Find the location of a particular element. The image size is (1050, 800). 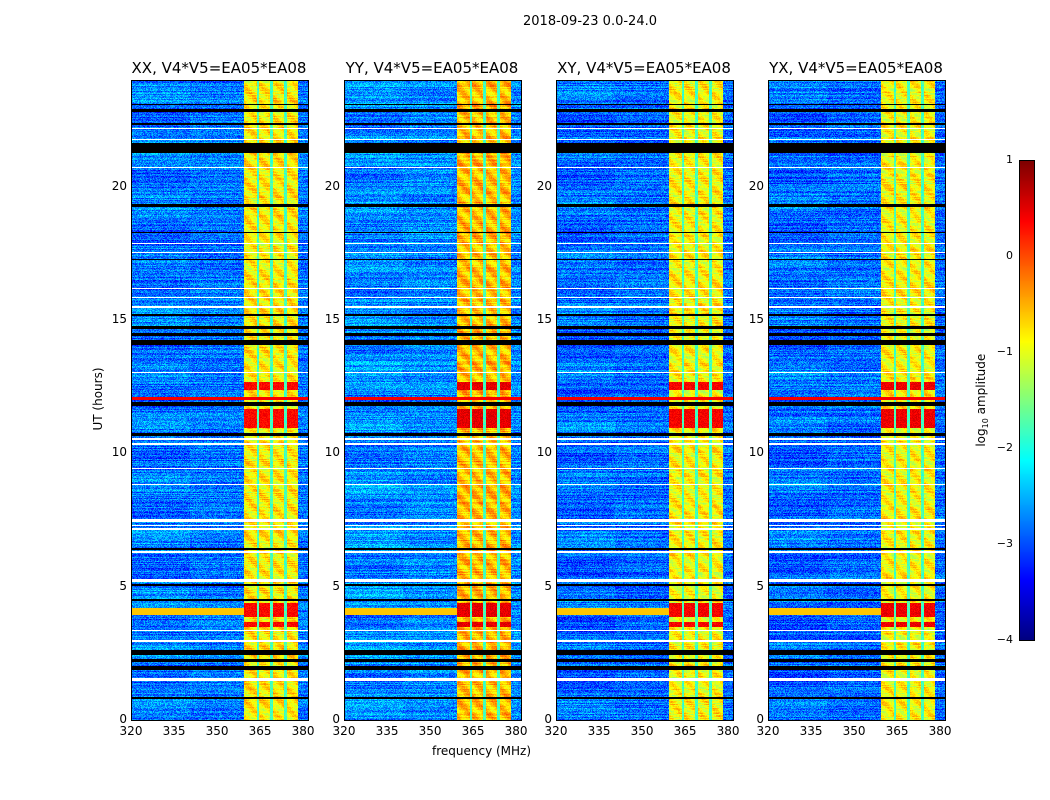

y-axis-label: UT (hours) is located at coordinates (98, 399).